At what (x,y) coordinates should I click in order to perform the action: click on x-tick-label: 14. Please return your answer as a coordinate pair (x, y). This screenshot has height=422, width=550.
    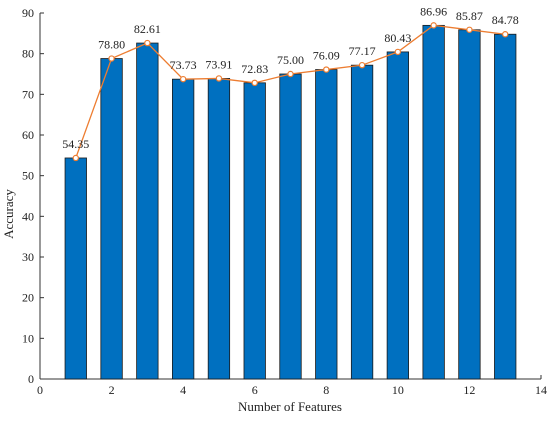
    Looking at the image, I should click on (541, 390).